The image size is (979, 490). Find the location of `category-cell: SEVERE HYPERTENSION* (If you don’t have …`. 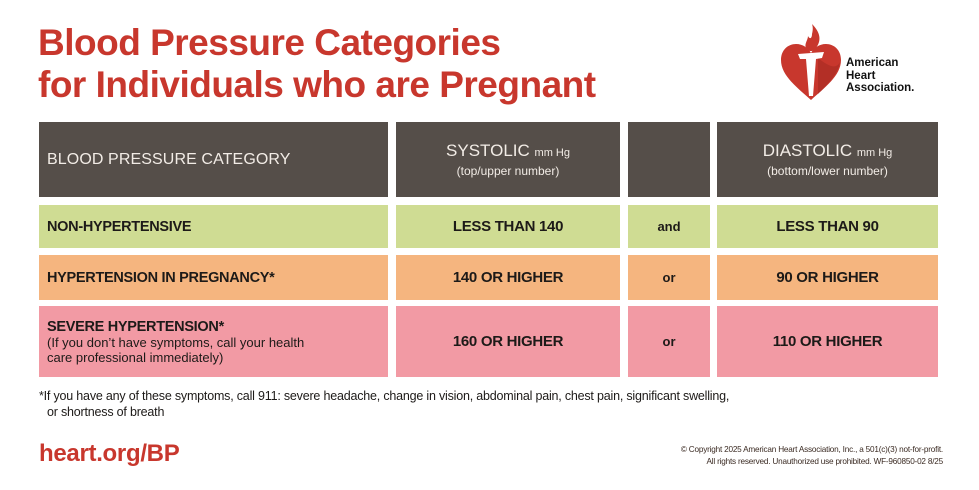

category-cell: SEVERE HYPERTENSION* (If you don’t have … is located at coordinates (213, 341).